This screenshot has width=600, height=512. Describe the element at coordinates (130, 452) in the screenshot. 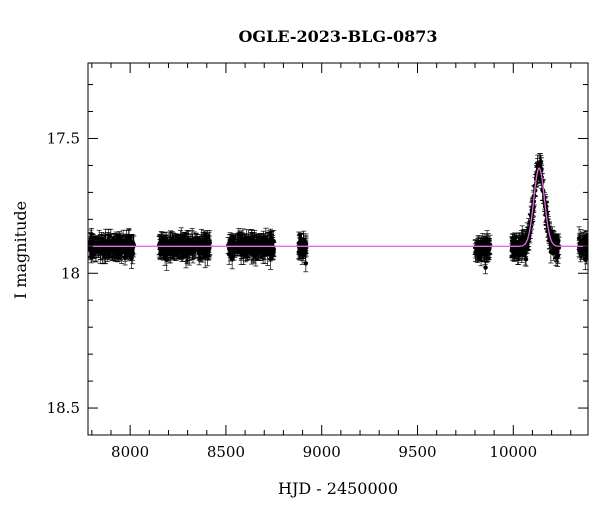

I see `x-tick-label: 8000` at that location.